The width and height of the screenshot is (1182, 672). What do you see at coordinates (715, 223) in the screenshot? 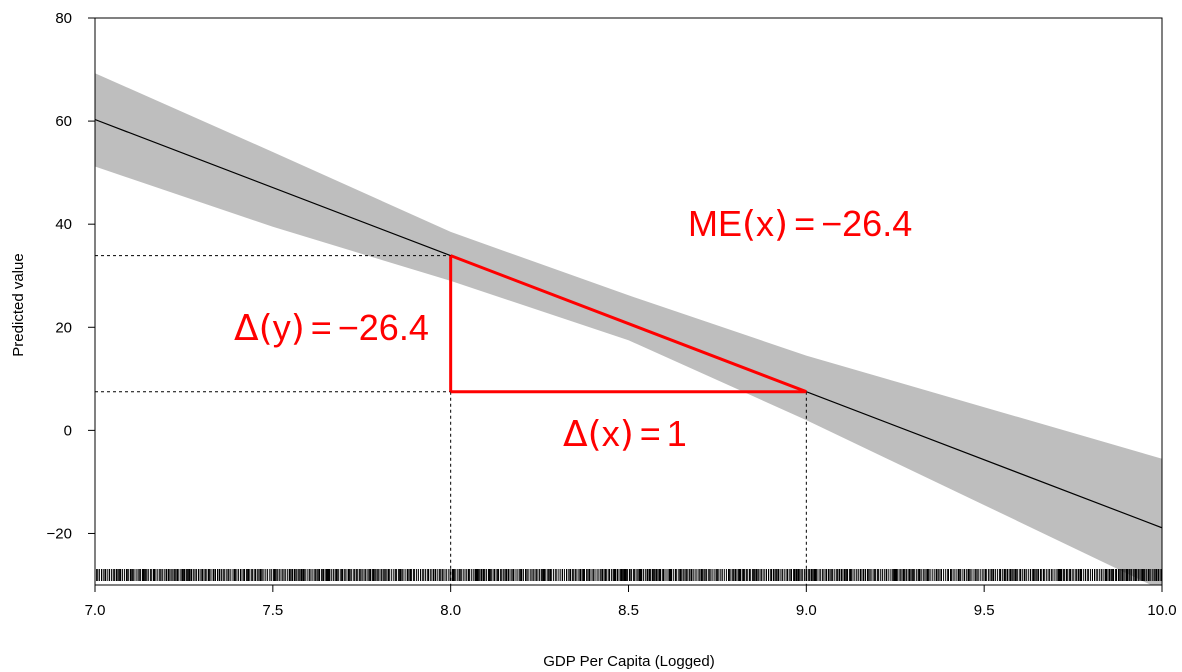
I see `annotation-me-prefix: ME` at bounding box center [715, 223].